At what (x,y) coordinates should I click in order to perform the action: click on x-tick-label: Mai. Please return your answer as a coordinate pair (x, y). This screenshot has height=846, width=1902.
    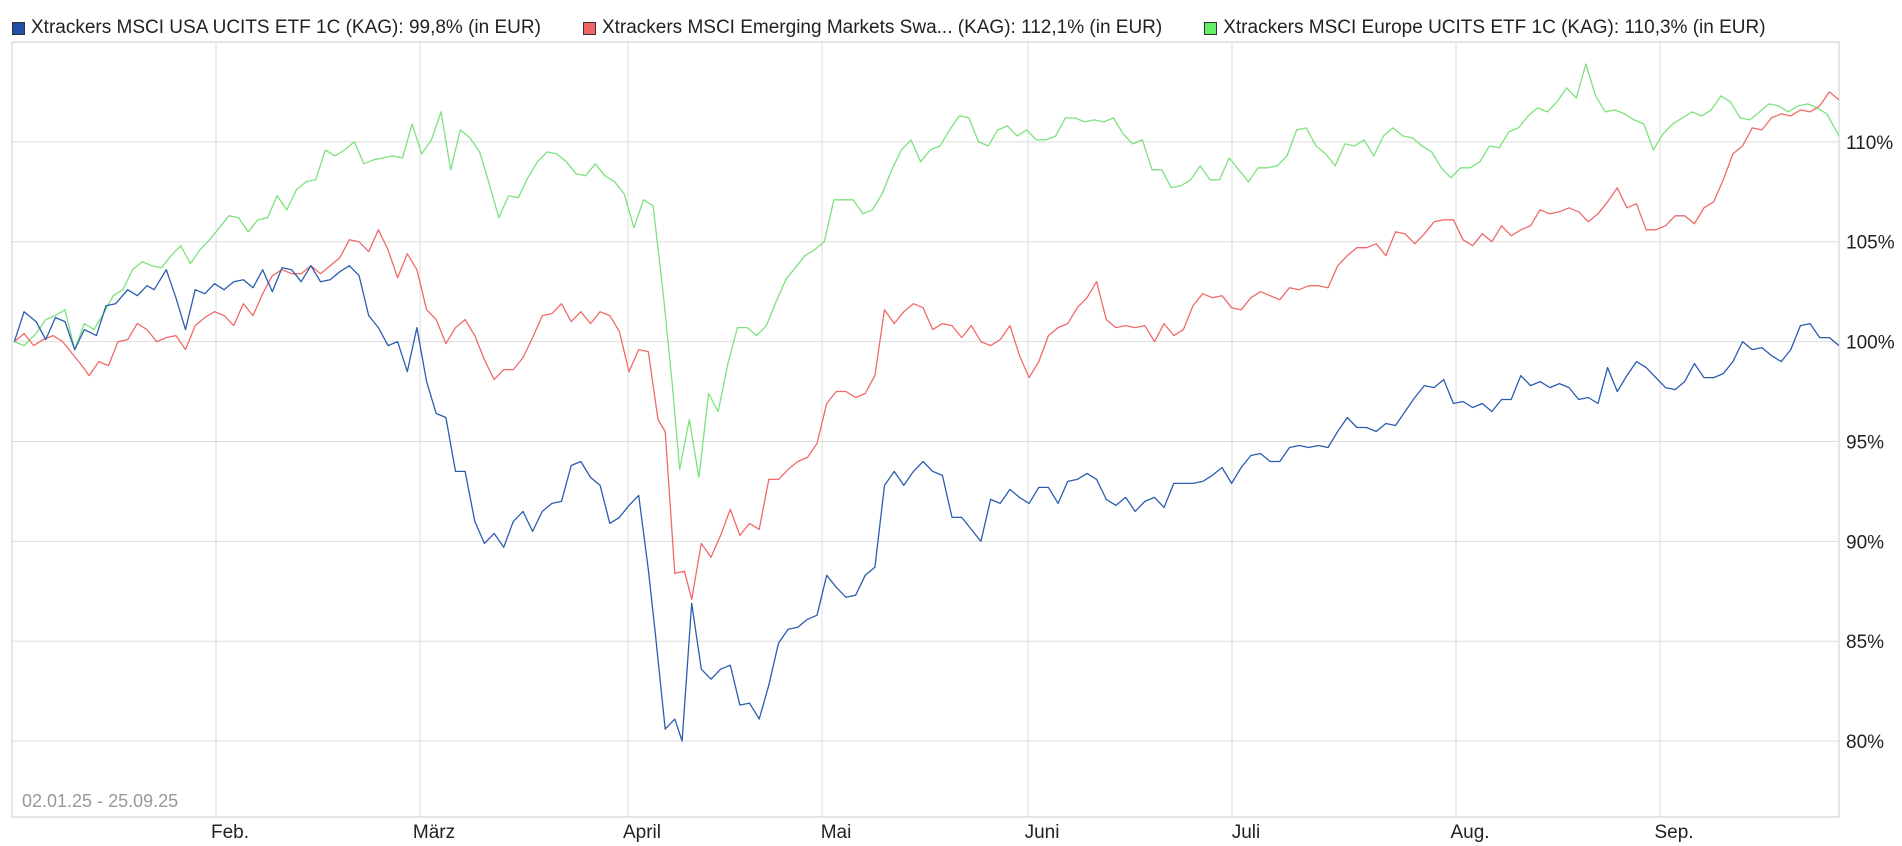
    Looking at the image, I should click on (836, 832).